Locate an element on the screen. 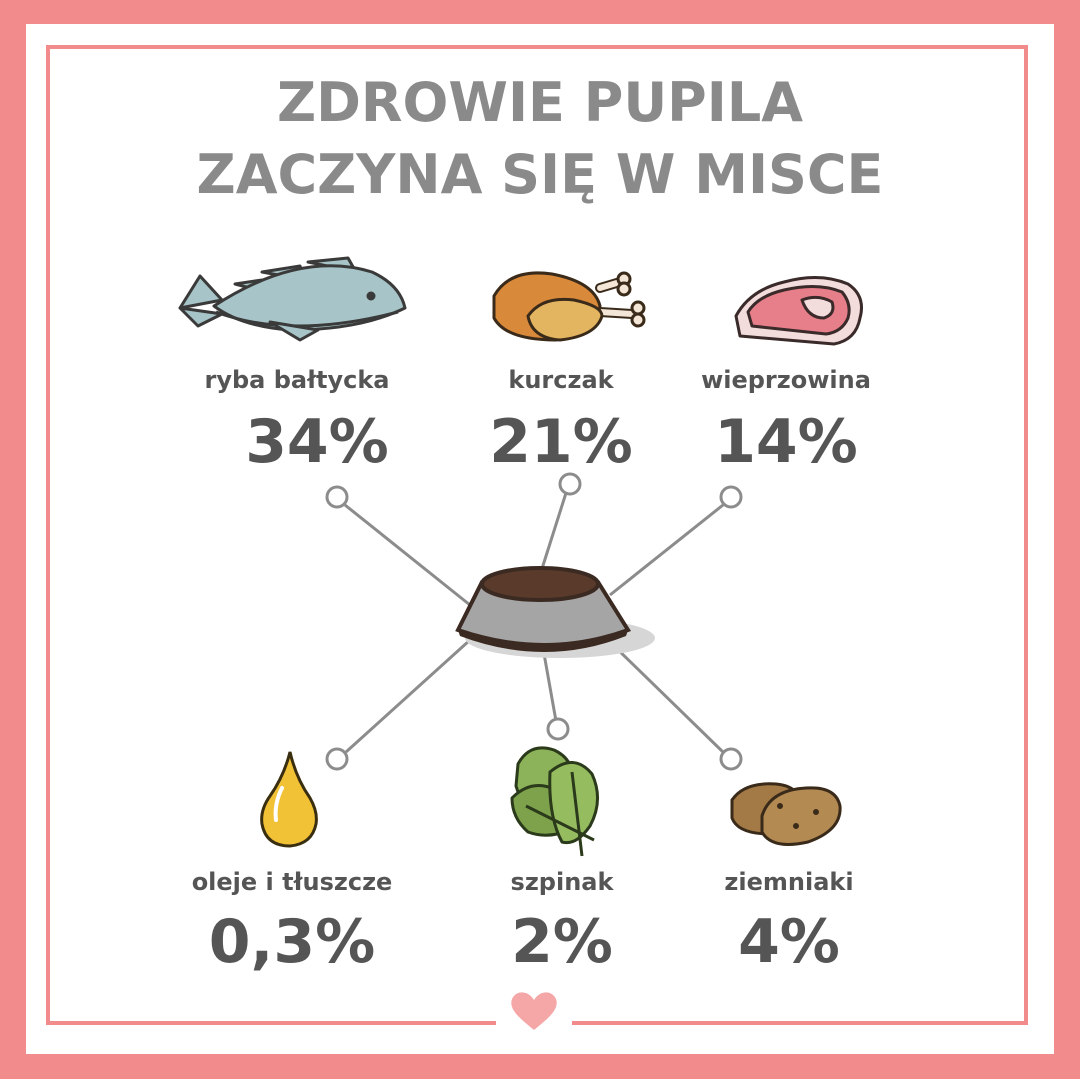  percent-potato: 4% is located at coordinates (789, 942).